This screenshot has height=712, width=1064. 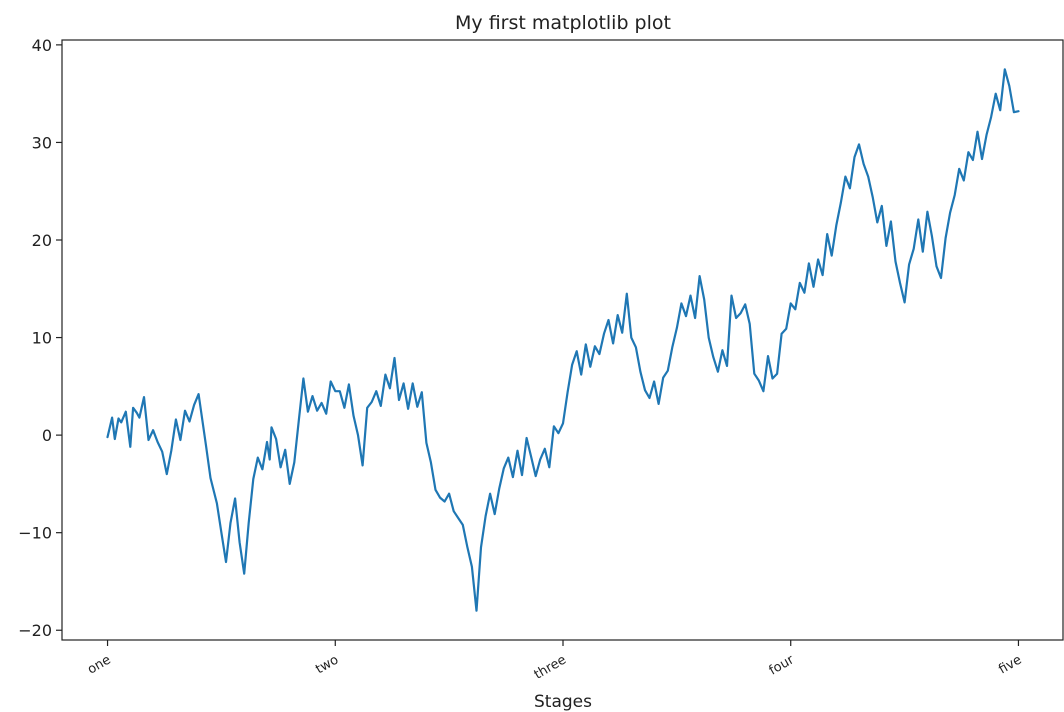 What do you see at coordinates (42, 142) in the screenshot?
I see `y-tick-label: 30` at bounding box center [42, 142].